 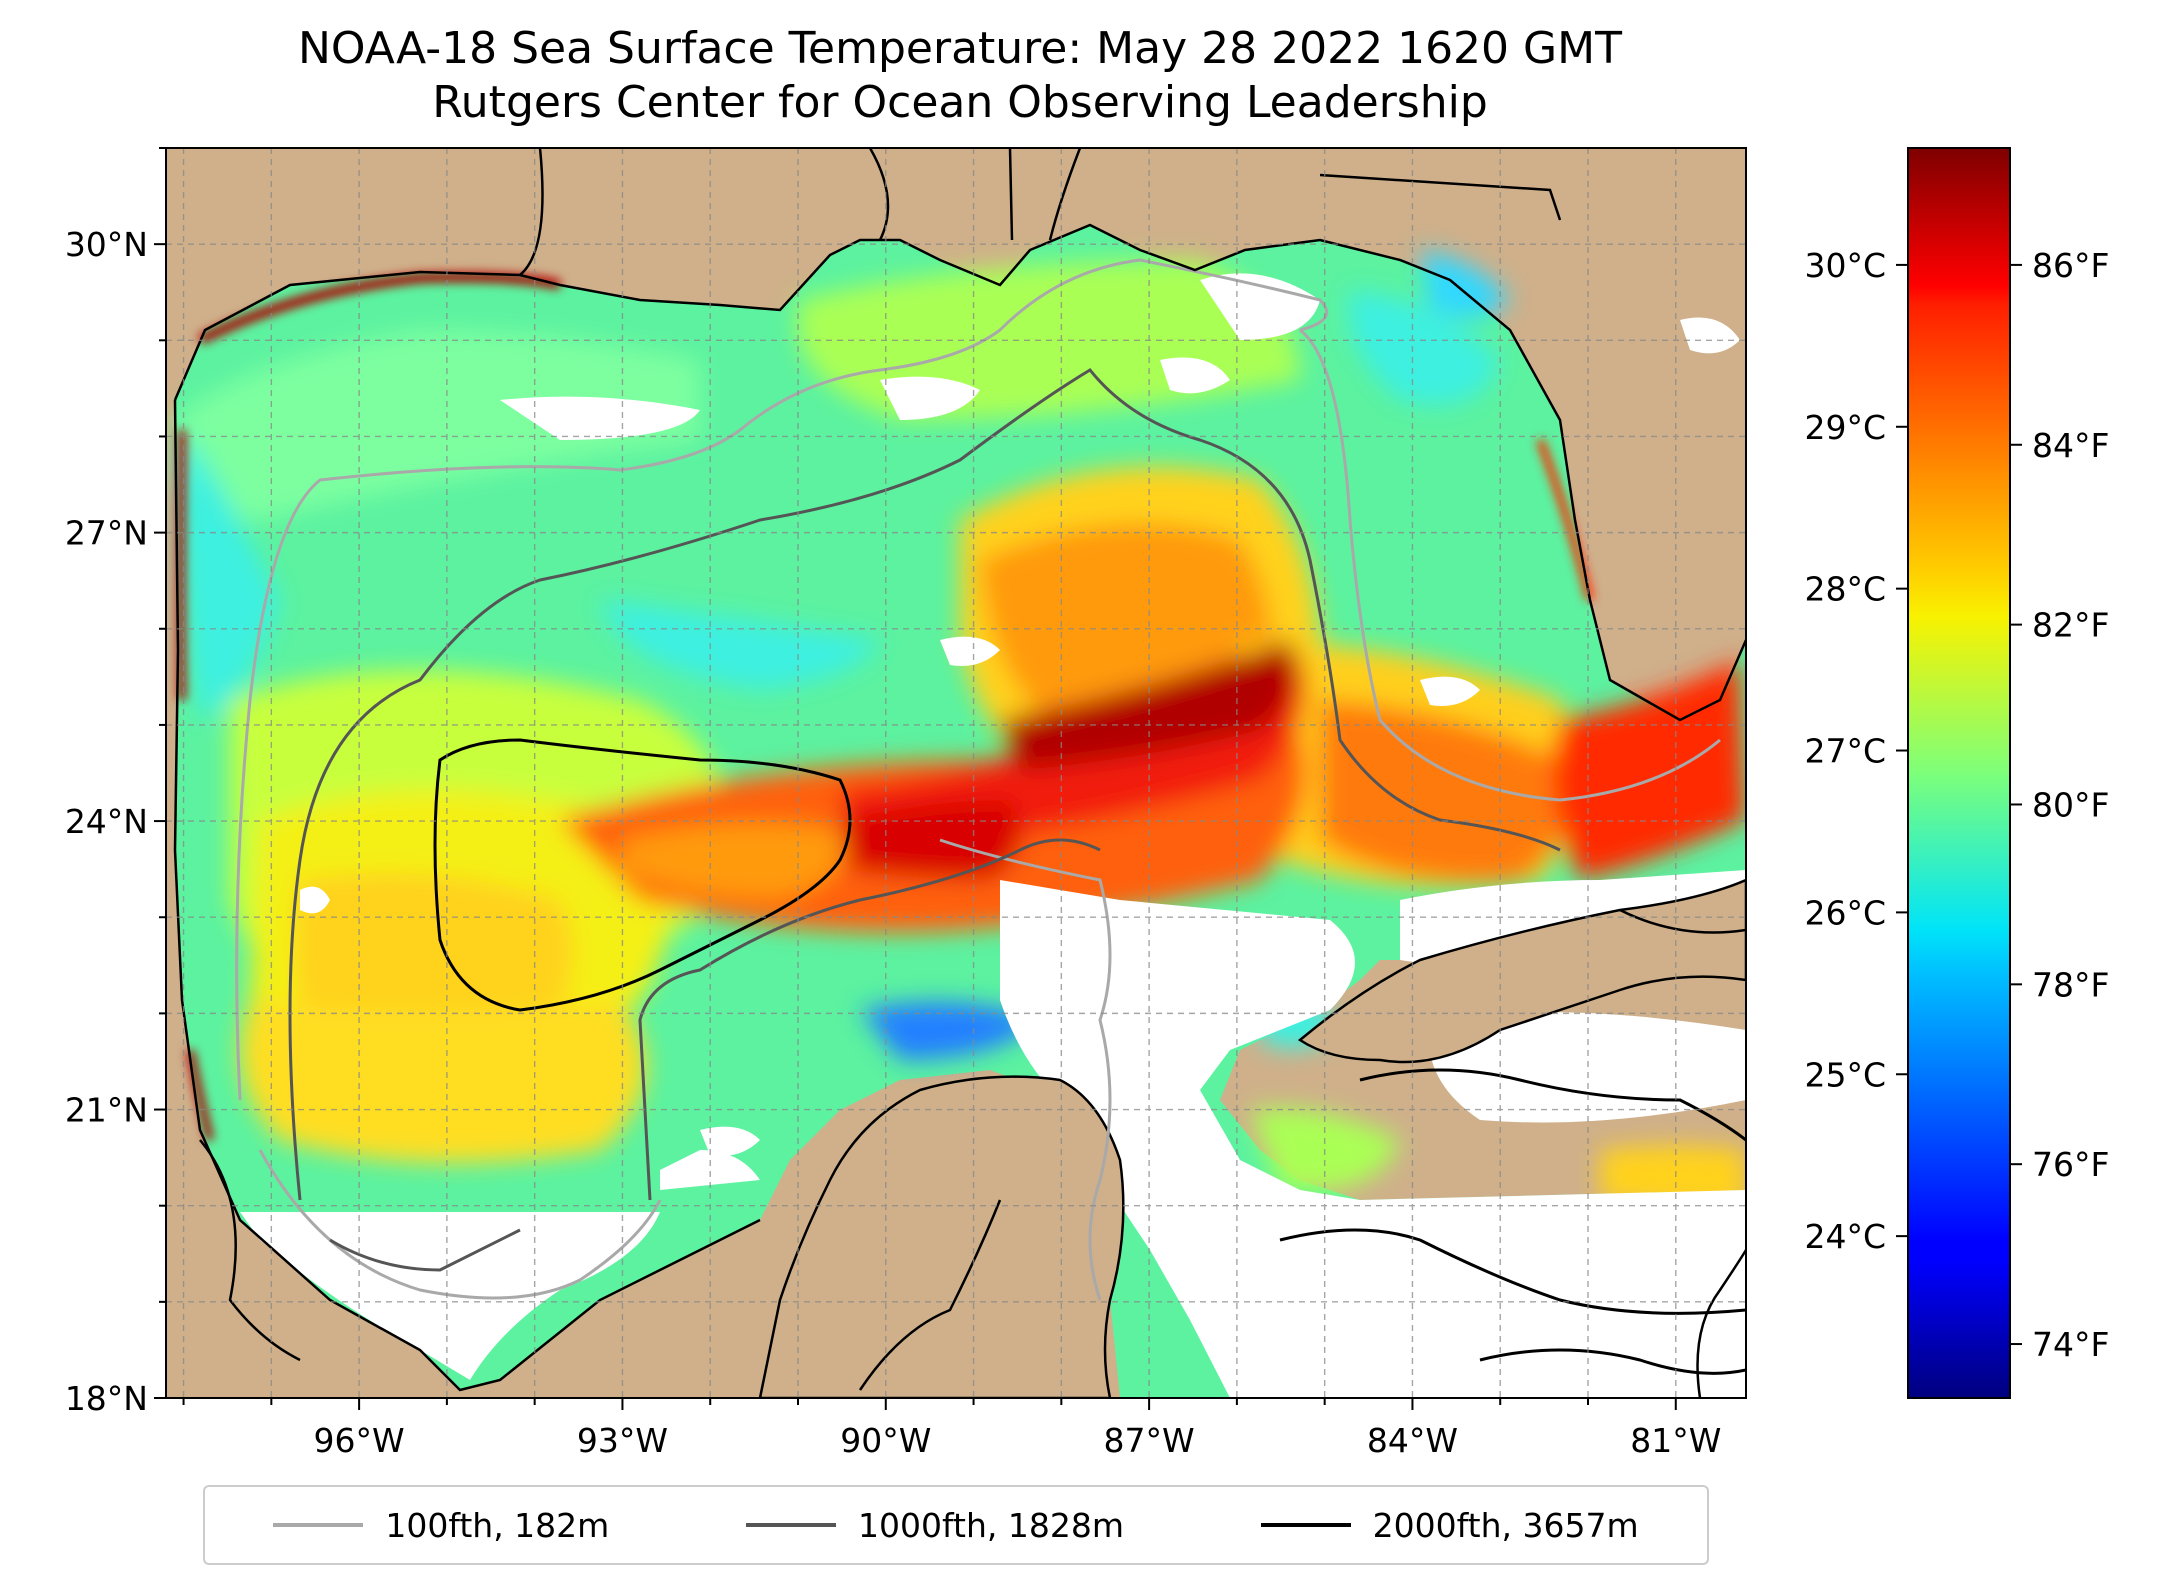 I want to click on fahrenheit-tick-label: 78°F, so click(x=2070, y=984).